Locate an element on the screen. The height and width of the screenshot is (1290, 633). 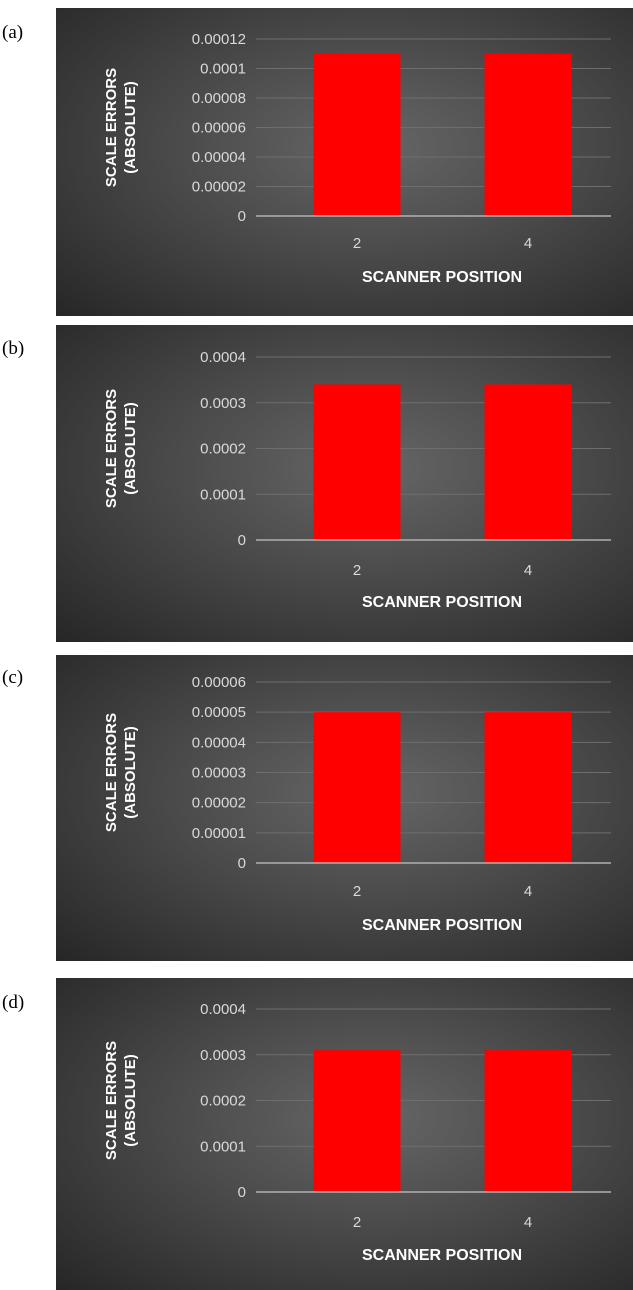
panel-label-c: (c) is located at coordinates (13, 677).